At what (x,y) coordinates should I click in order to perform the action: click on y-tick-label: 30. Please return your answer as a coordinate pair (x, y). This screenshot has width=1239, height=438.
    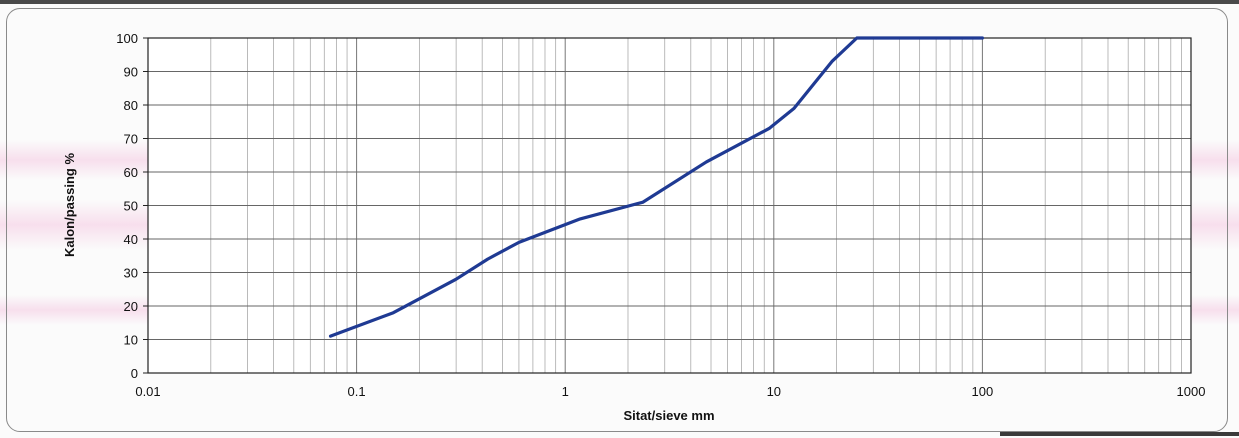
    Looking at the image, I should click on (131, 273).